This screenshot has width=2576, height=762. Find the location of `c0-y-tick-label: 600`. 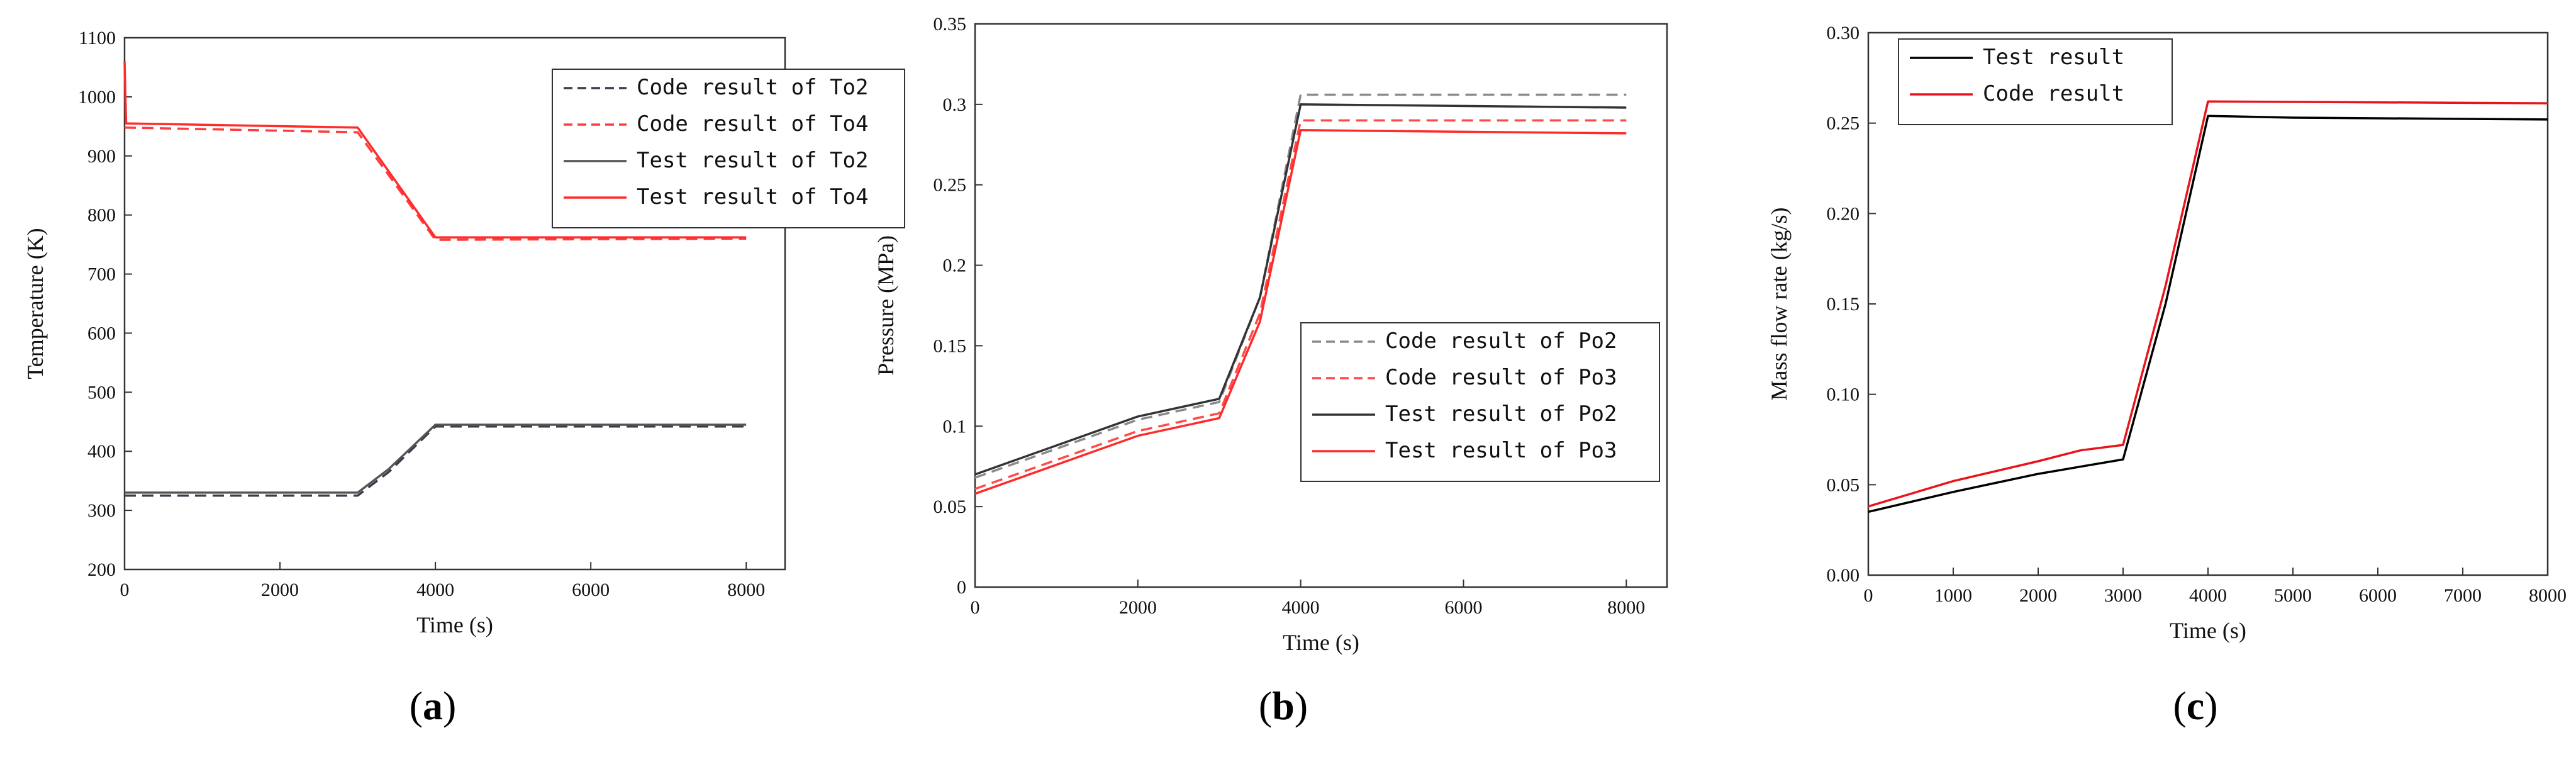

c0-y-tick-label: 600 is located at coordinates (101, 333).